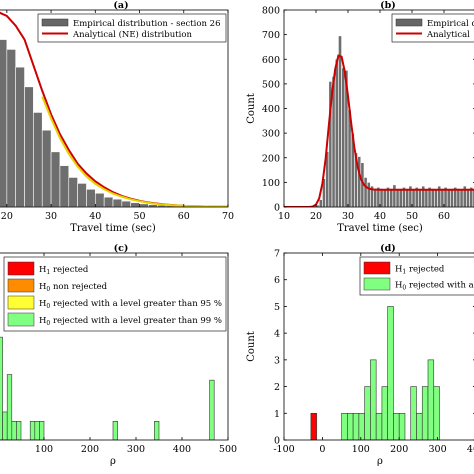 The width and height of the screenshot is (474, 474). What do you see at coordinates (399, 449) in the screenshot?
I see `x-tick-label: 200` at bounding box center [399, 449].